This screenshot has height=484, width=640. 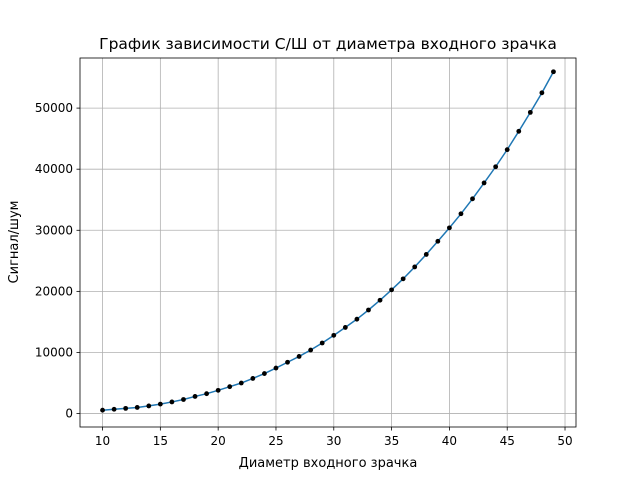 What do you see at coordinates (54, 169) in the screenshot?
I see `y-tick-label: 40000` at bounding box center [54, 169].